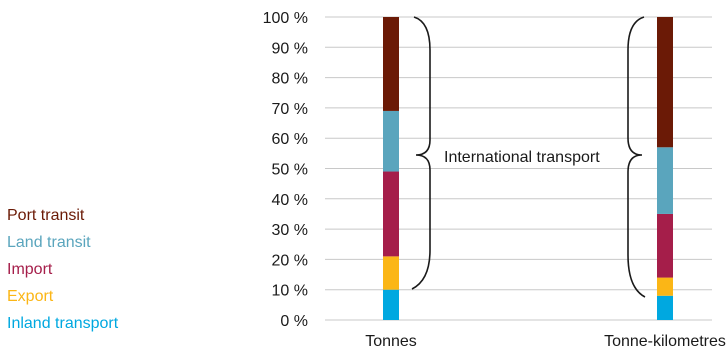 The width and height of the screenshot is (727, 350). Describe the element at coordinates (391, 341) in the screenshot. I see `category-label: Tonnes` at that location.